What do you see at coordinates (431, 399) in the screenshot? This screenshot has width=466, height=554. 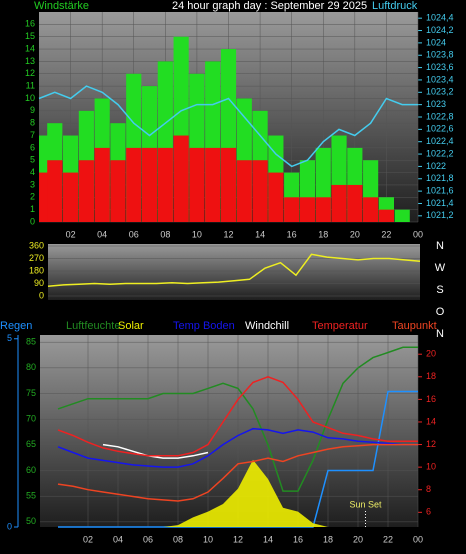 I see `y2-tick-label: 16` at bounding box center [431, 399].